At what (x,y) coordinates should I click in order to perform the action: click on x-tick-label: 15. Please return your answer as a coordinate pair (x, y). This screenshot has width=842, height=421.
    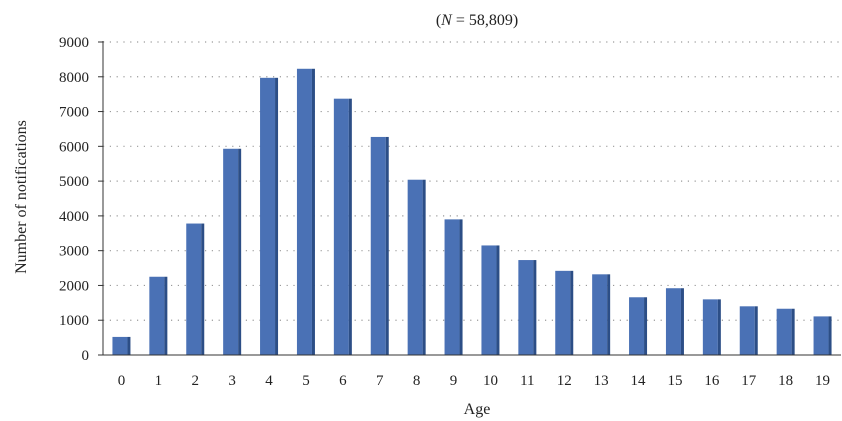
    Looking at the image, I should click on (674, 381).